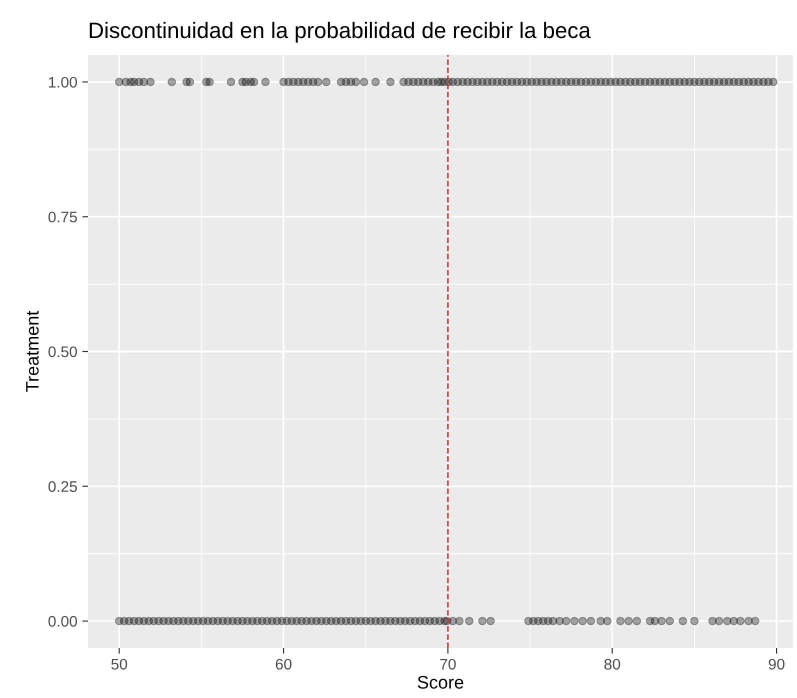  Describe the element at coordinates (119, 664) in the screenshot. I see `x-tick-label: 50` at that location.